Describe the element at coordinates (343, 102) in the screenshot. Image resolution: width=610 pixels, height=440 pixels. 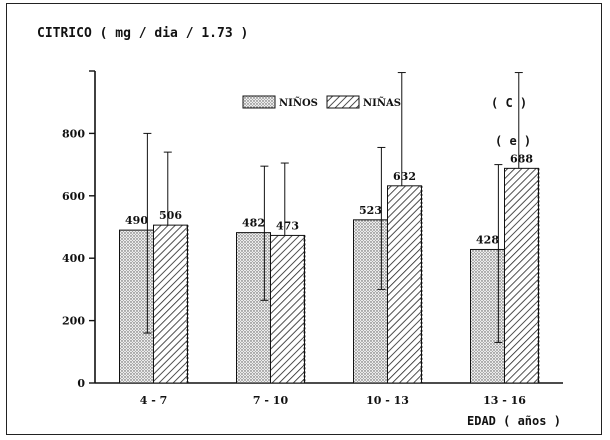
I see `legend-swatch-ninas` at that location.